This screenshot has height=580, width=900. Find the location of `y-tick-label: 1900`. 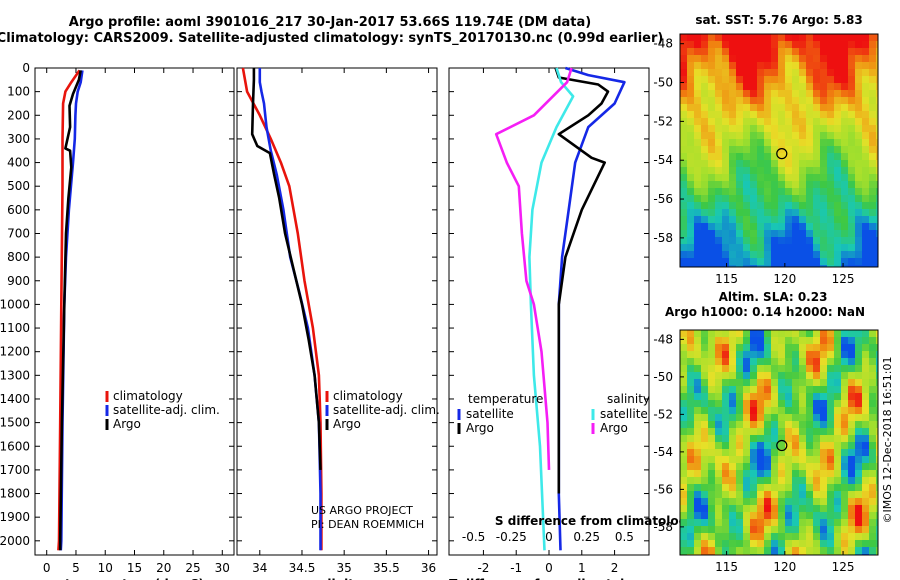

y-tick-label: 1900 is located at coordinates (15, 517).